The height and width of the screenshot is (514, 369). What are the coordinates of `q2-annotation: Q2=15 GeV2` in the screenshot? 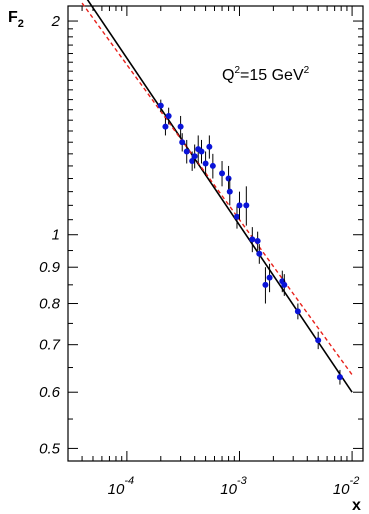 It's located at (266, 74).